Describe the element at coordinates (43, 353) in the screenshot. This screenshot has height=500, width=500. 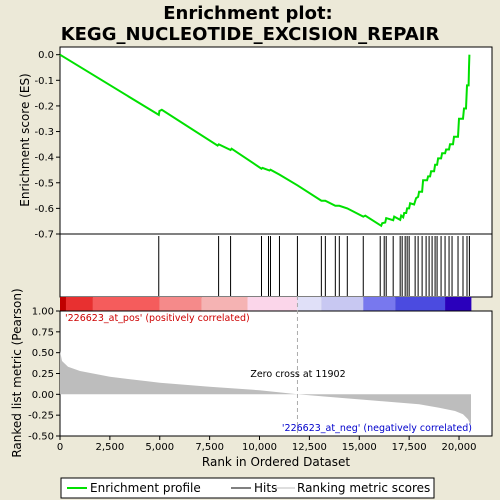
I see `ranking-y-tick-label: 0.50` at that location.